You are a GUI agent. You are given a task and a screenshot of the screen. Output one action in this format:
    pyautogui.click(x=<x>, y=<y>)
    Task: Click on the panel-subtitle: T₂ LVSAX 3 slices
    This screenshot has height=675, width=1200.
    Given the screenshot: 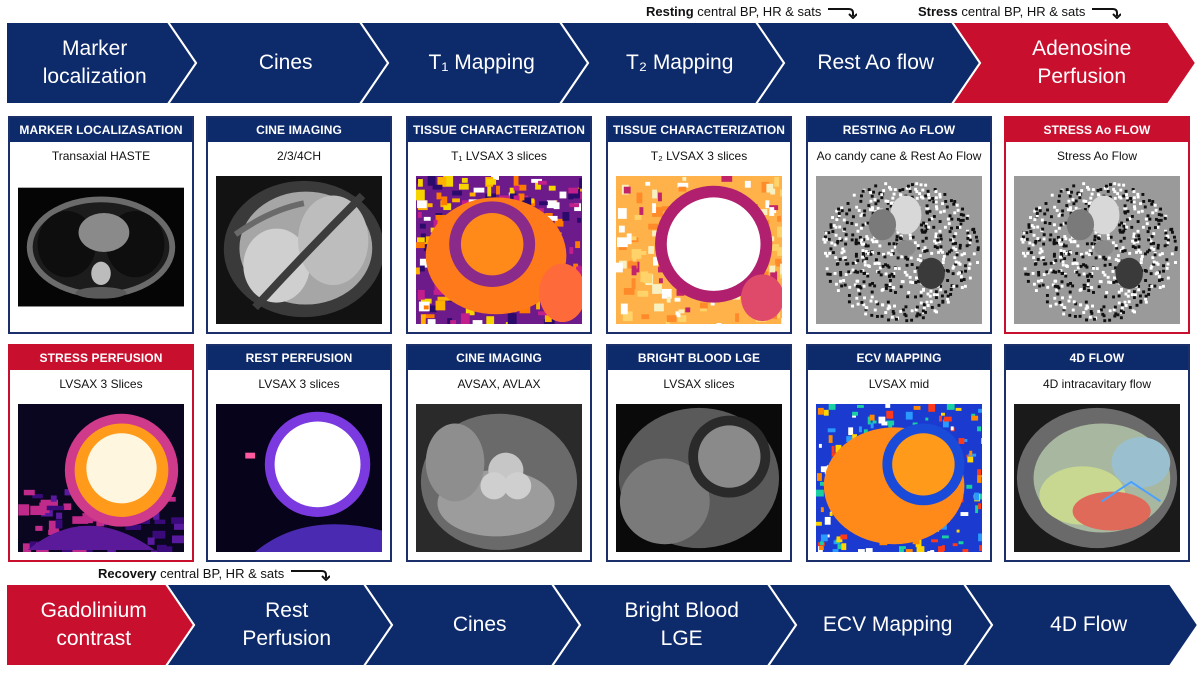 What is the action you would take?
    pyautogui.click(x=699, y=156)
    